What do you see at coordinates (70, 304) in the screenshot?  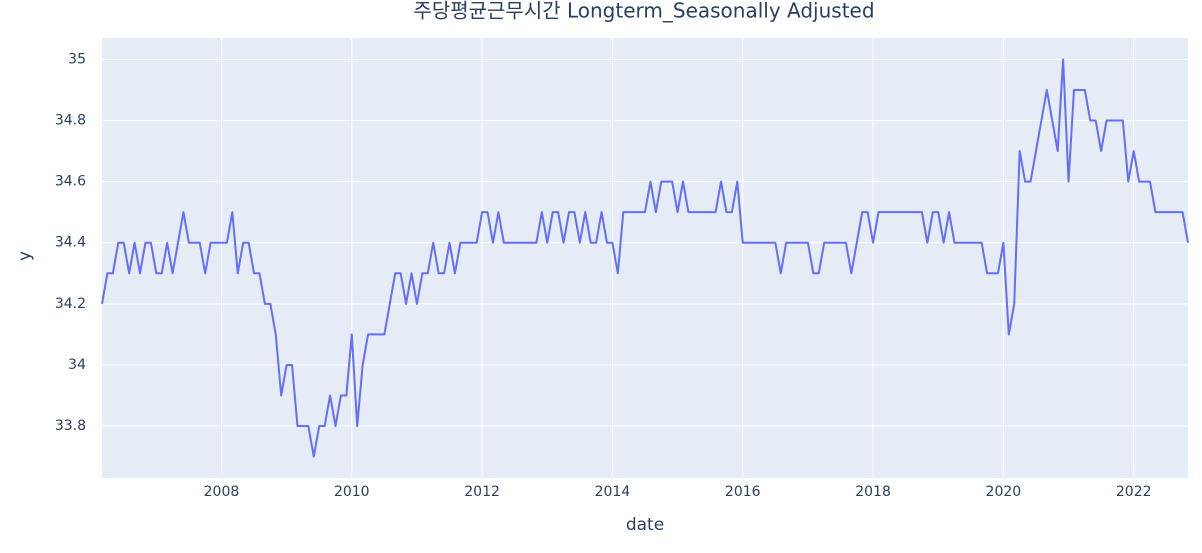 I see `y-tick-label: 34.2` at bounding box center [70, 304].